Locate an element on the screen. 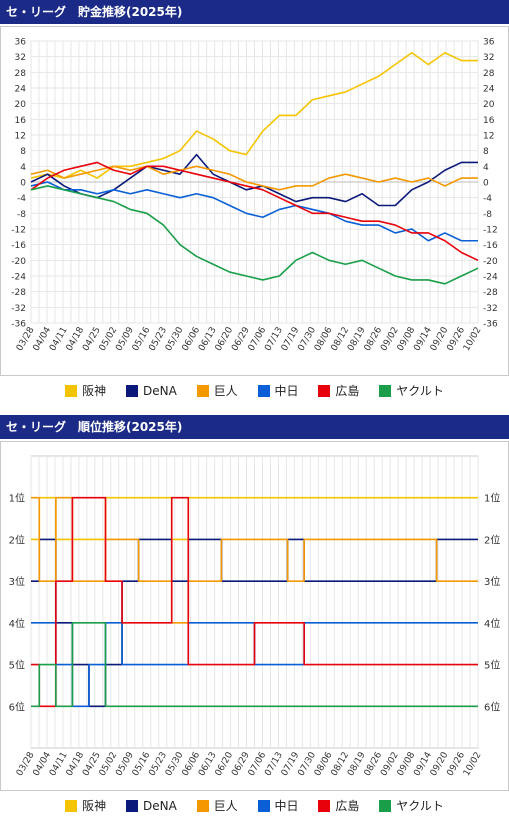  y-tick-label: 6位 is located at coordinates (17, 706).